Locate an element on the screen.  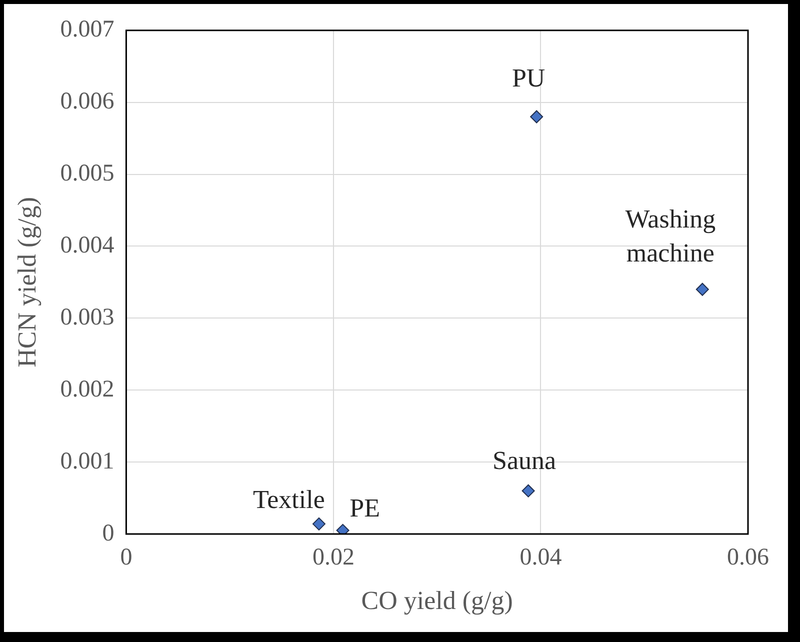
y-tick-label: 0.005 is located at coordinates (87, 173).